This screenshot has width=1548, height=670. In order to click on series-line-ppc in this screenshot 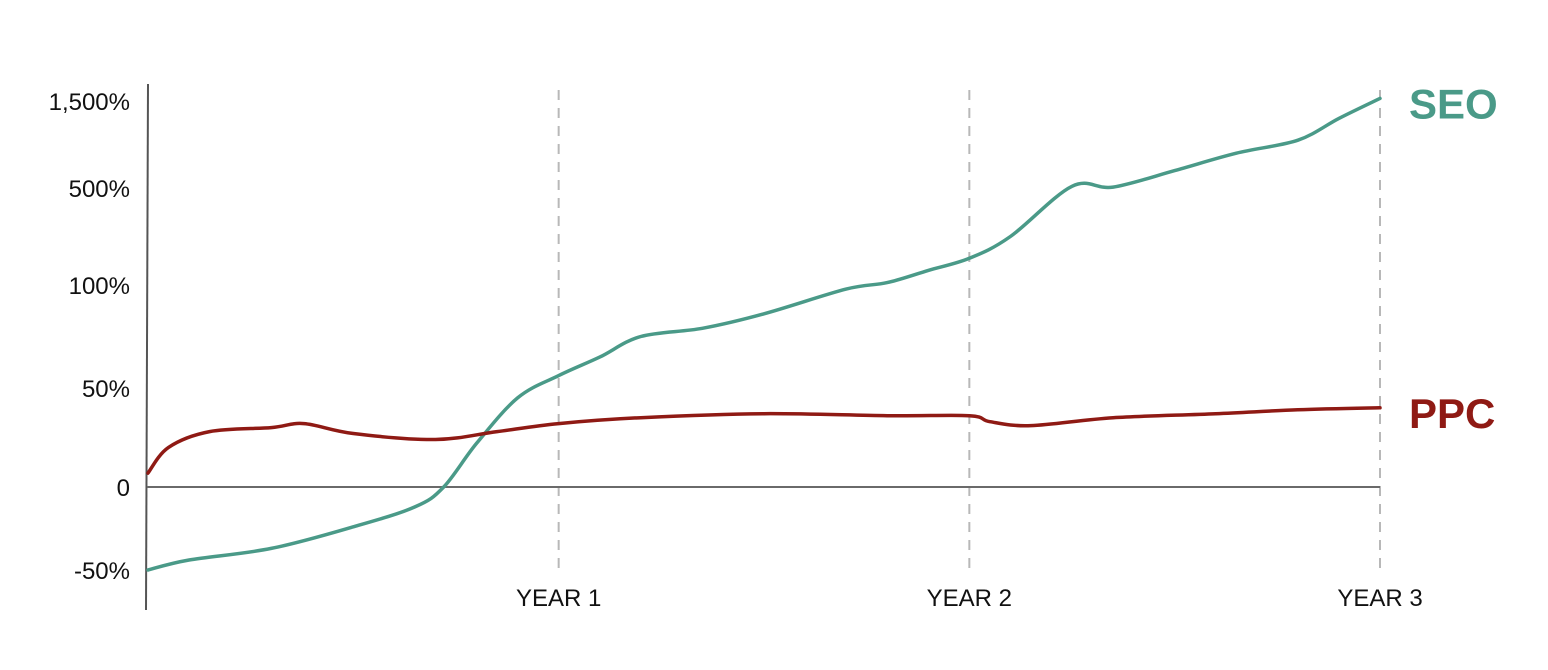, I will do `click(764, 440)`.